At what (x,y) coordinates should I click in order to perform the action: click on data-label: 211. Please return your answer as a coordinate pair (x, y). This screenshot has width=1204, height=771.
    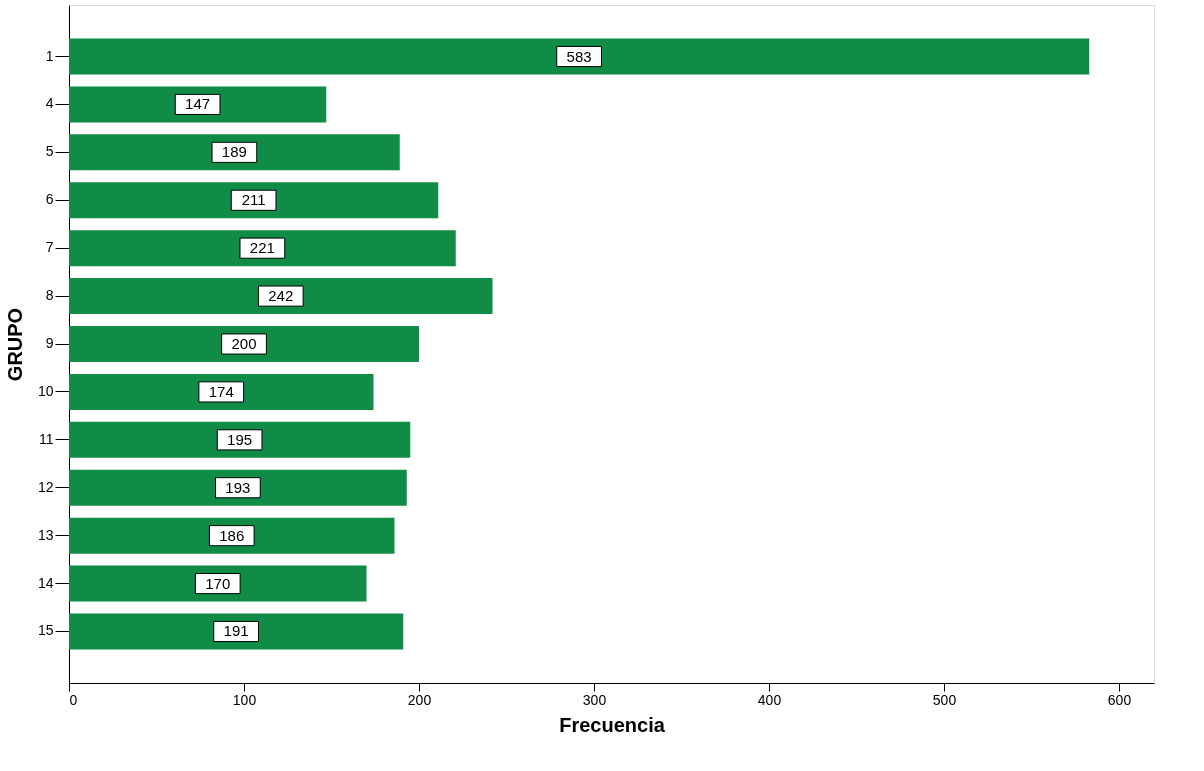
    Looking at the image, I should click on (253, 200).